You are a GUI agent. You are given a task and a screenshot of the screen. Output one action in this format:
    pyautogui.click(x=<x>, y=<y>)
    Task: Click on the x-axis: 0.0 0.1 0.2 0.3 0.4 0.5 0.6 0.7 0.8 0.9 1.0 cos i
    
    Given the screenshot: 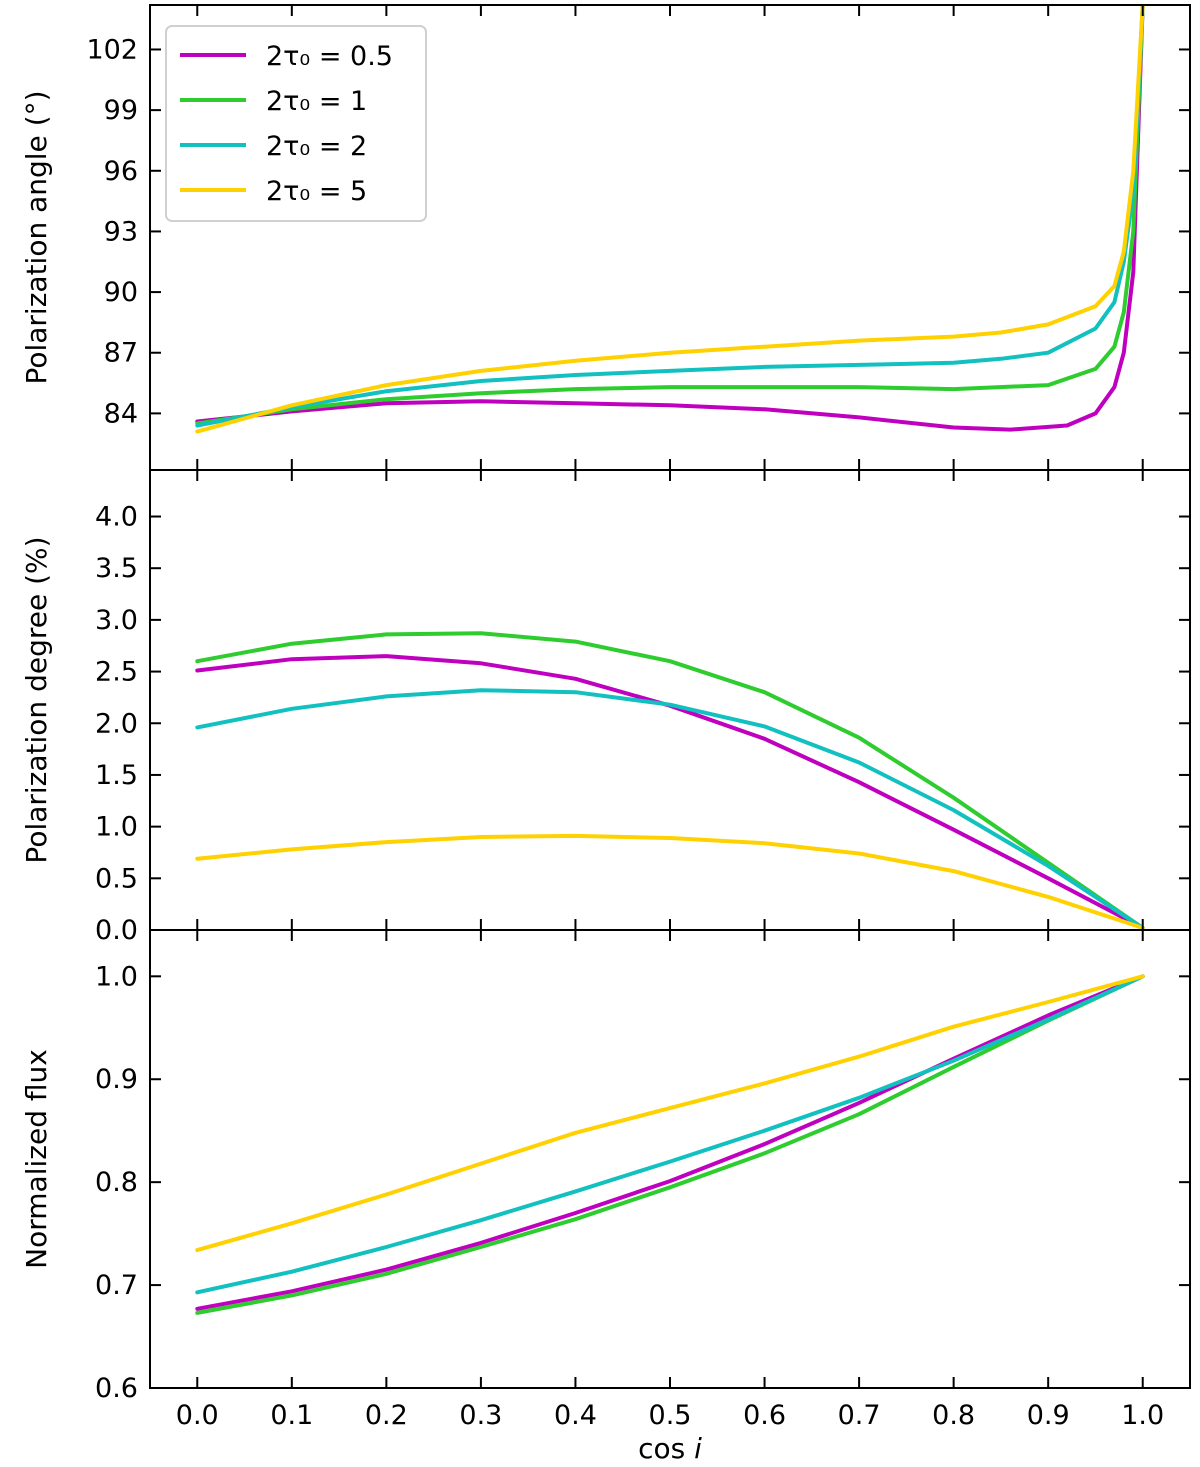 What is the action you would take?
    pyautogui.click(x=670, y=1432)
    